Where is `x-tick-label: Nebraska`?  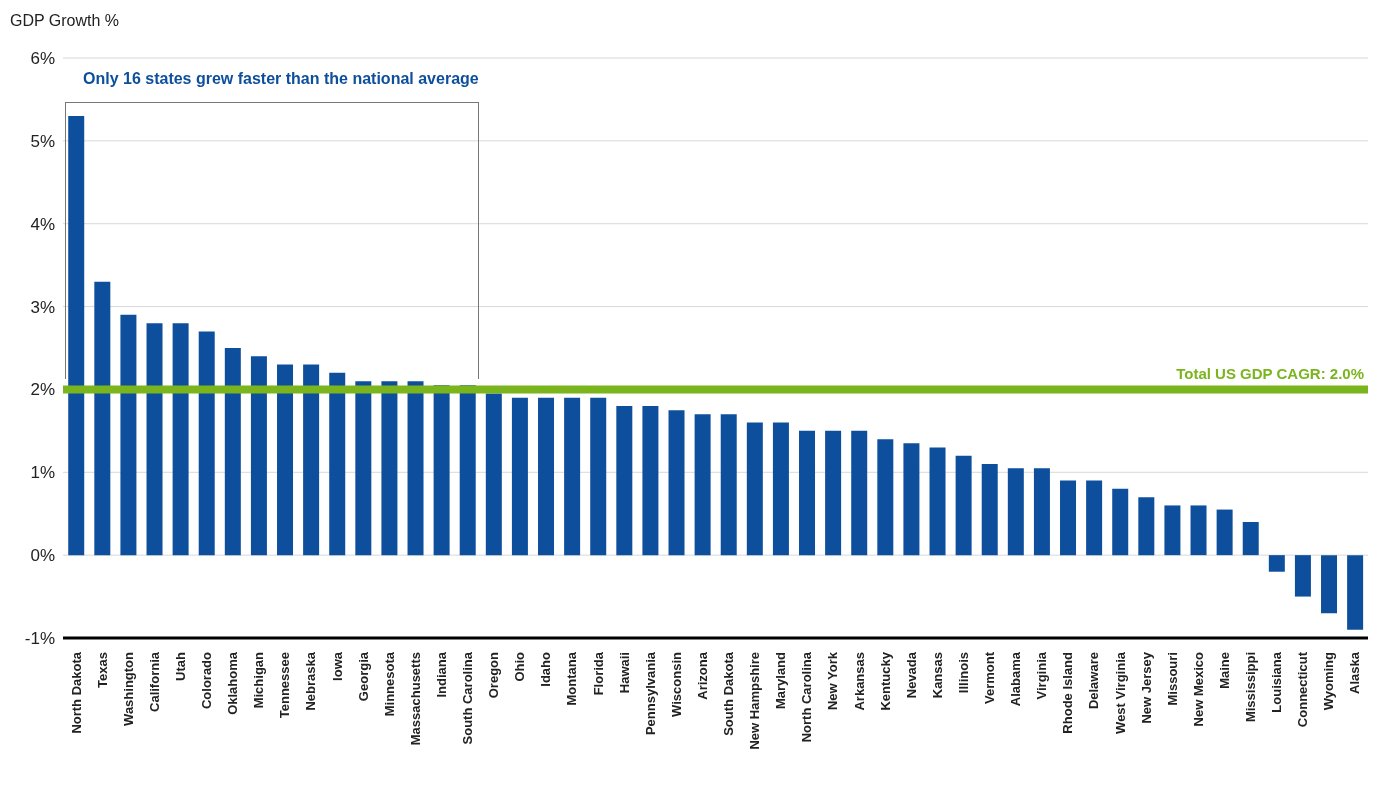
x-tick-label: Nebraska is located at coordinates (311, 681).